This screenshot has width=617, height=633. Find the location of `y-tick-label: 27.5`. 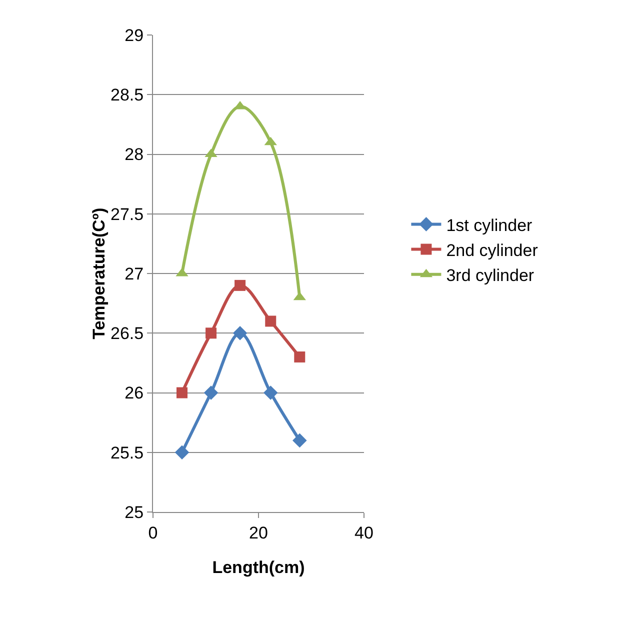

y-tick-label: 27.5 is located at coordinates (127, 214).